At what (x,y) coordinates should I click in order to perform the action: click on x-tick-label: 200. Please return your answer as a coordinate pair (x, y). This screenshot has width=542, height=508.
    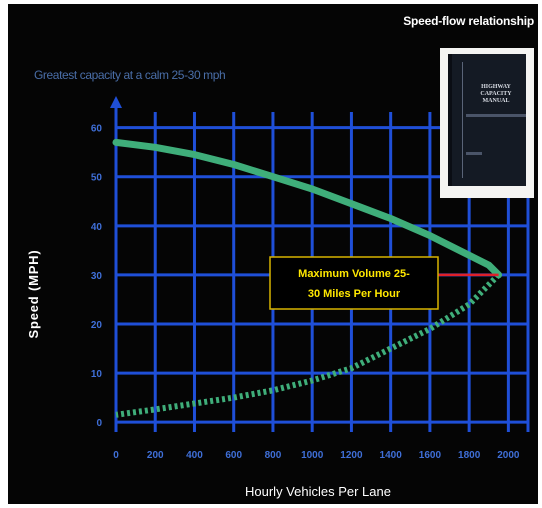
    Looking at the image, I should click on (155, 455).